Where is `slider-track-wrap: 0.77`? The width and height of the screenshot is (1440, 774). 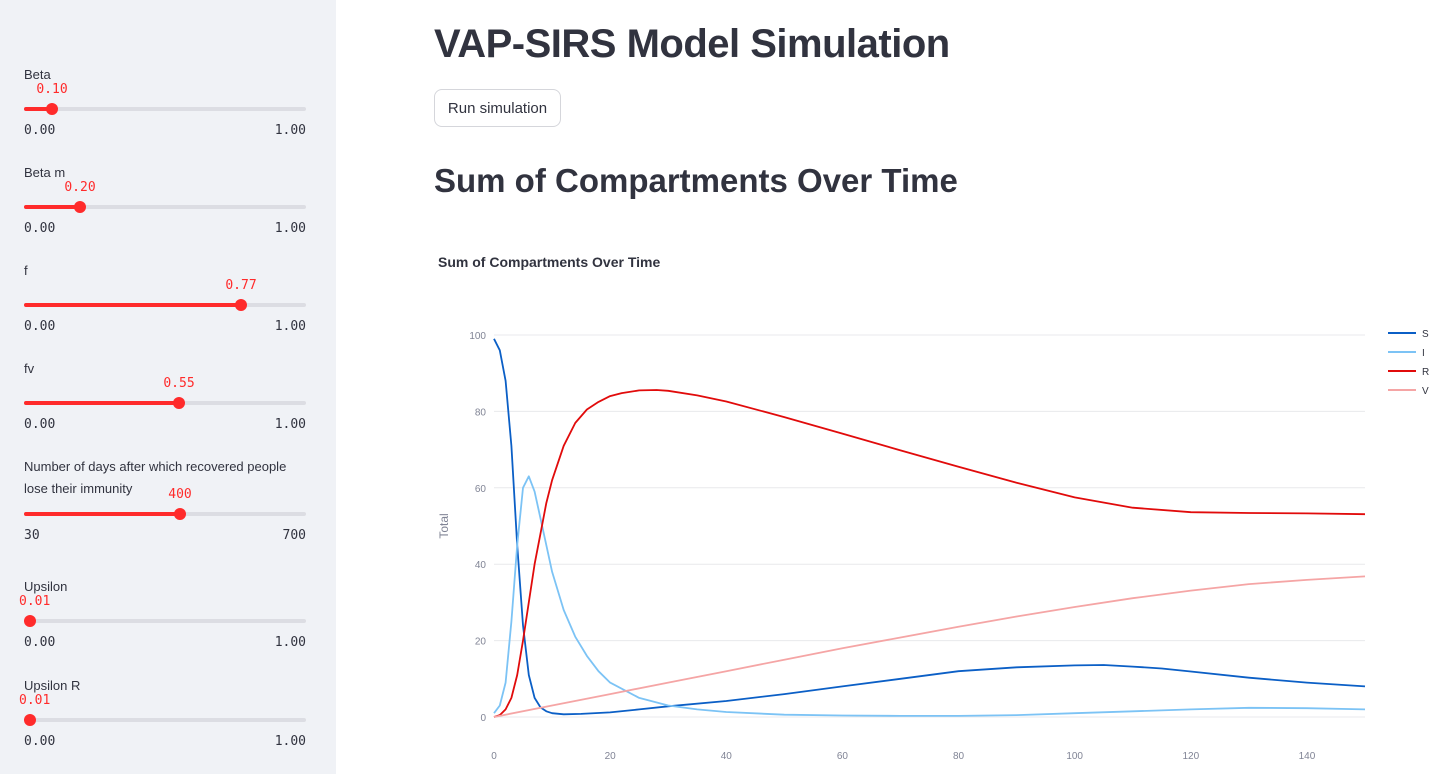
slider-track-wrap: 0.77 is located at coordinates (165, 298).